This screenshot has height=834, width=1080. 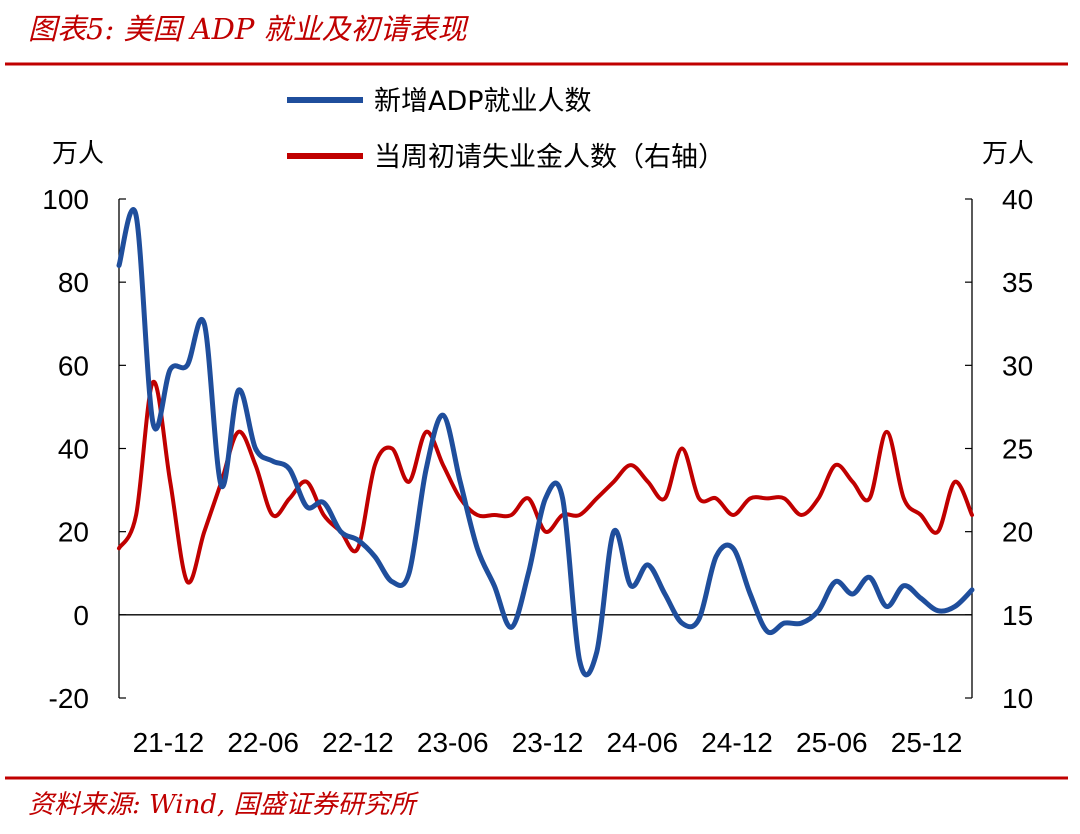 What do you see at coordinates (73, 365) in the screenshot?
I see `left-tick-label: 60` at bounding box center [73, 365].